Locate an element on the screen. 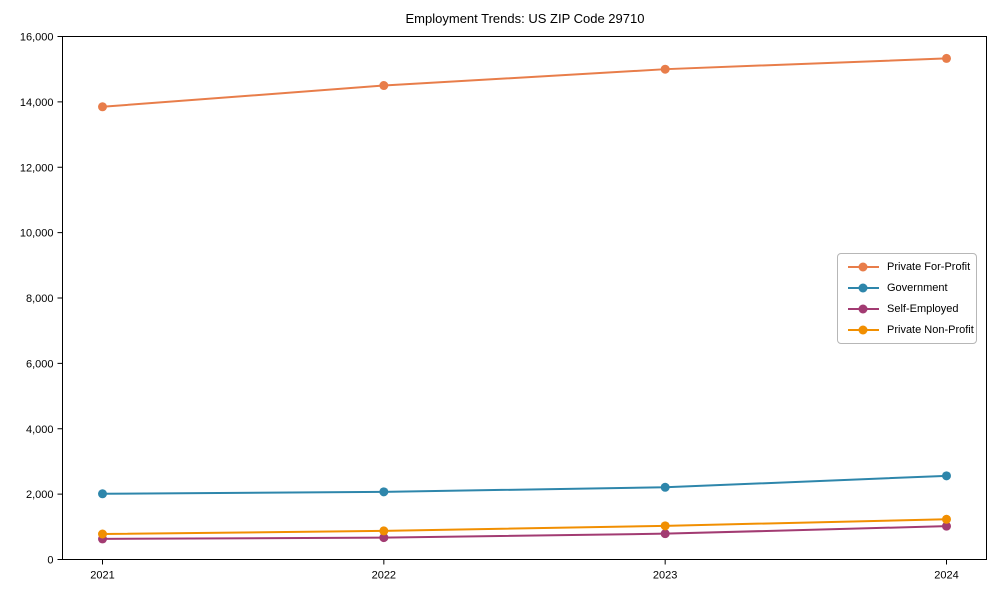  x-tick-label: 2024 is located at coordinates (946, 576).